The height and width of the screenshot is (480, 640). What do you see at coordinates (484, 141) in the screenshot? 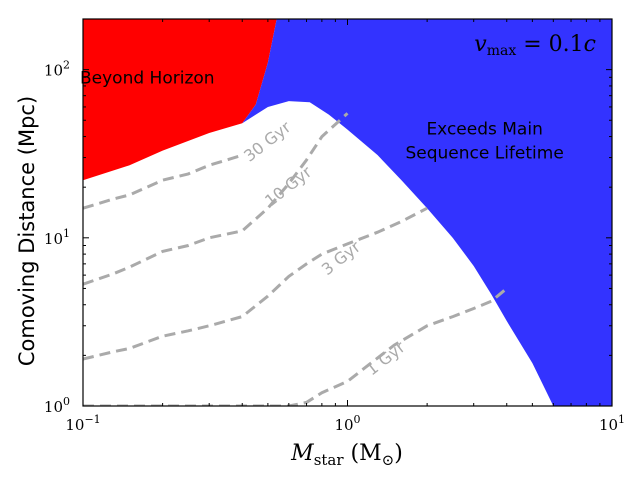
I see `region-label-exceeds-main-sequence: Exceeds Main Sequence Lifetime` at bounding box center [484, 141].